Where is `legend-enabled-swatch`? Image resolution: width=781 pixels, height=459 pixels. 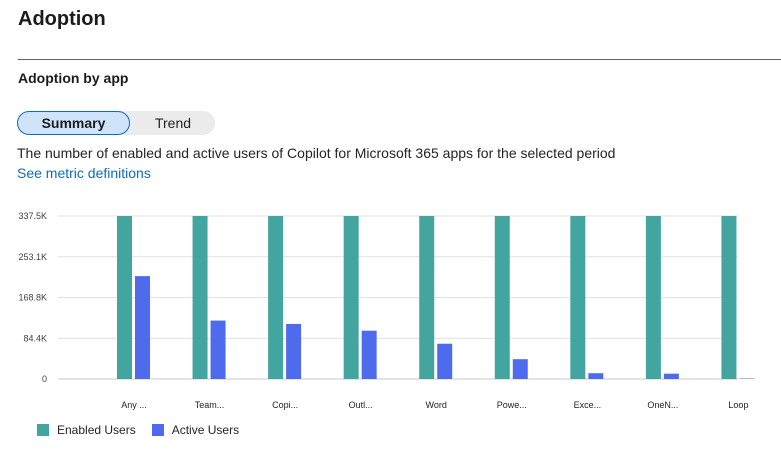
legend-enabled-swatch is located at coordinates (43, 430).